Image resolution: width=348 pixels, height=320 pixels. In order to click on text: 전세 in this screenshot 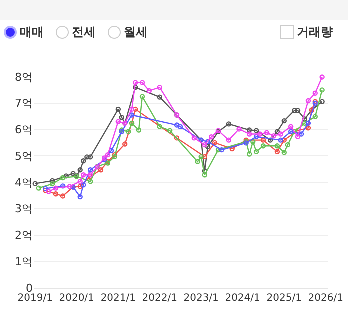, I will do `click(84, 32)`.